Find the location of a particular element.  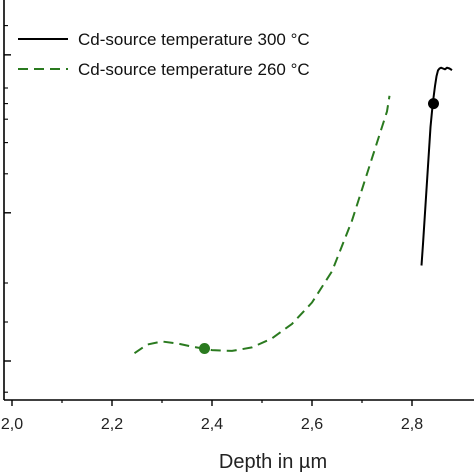

x-tick-label: 2,4 is located at coordinates (212, 424).